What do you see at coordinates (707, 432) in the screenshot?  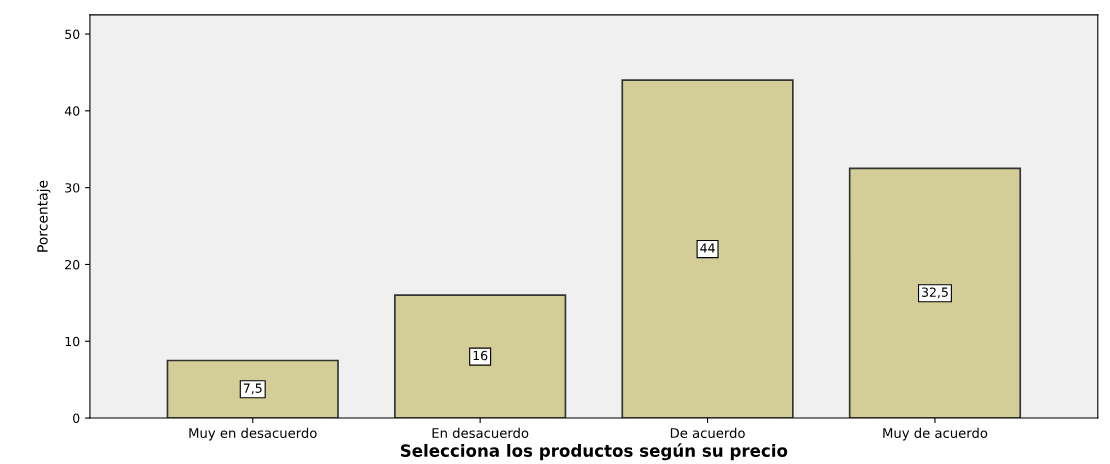 I see `x-tick-label: De acuerdo` at bounding box center [707, 432].